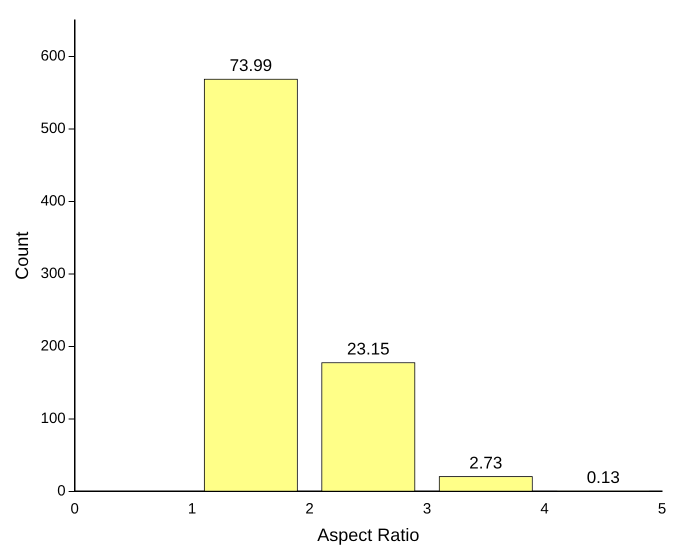  What do you see at coordinates (53, 345) in the screenshot?
I see `y-tick-label: 200` at bounding box center [53, 345].